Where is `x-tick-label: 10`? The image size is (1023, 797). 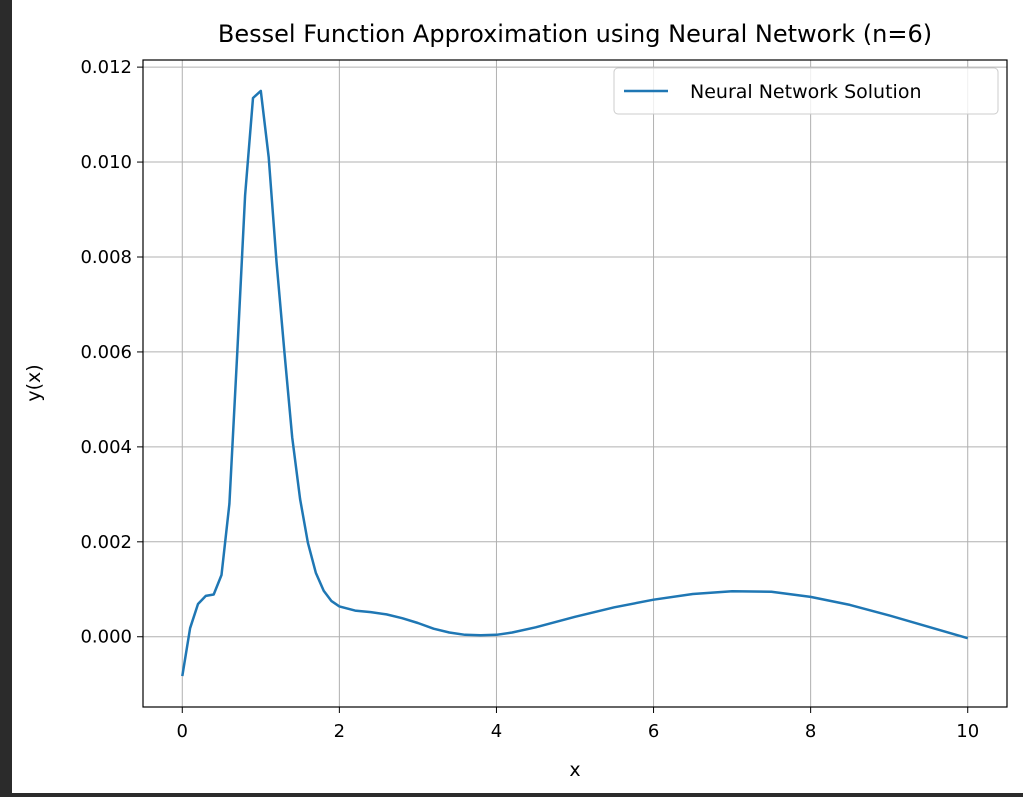 x-tick-label: 10 is located at coordinates (967, 731).